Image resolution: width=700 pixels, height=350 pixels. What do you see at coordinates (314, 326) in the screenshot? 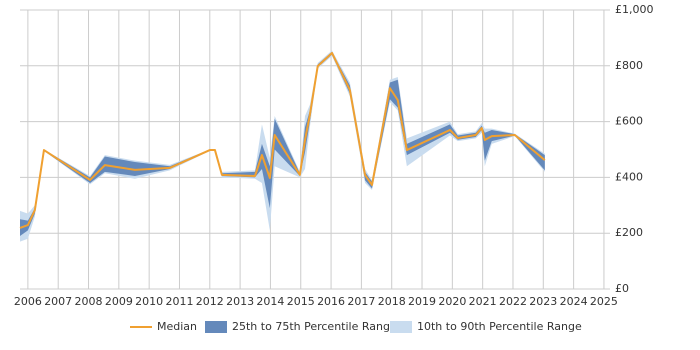
I see `legend-label: 25th to 75th Percentile Range` at bounding box center [314, 326].